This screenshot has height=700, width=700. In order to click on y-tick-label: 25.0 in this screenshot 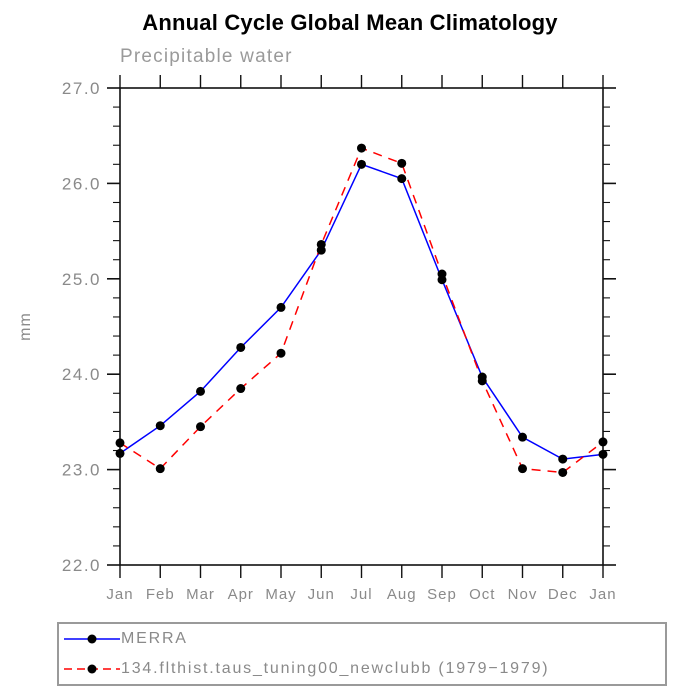, I will do `click(81, 279)`.